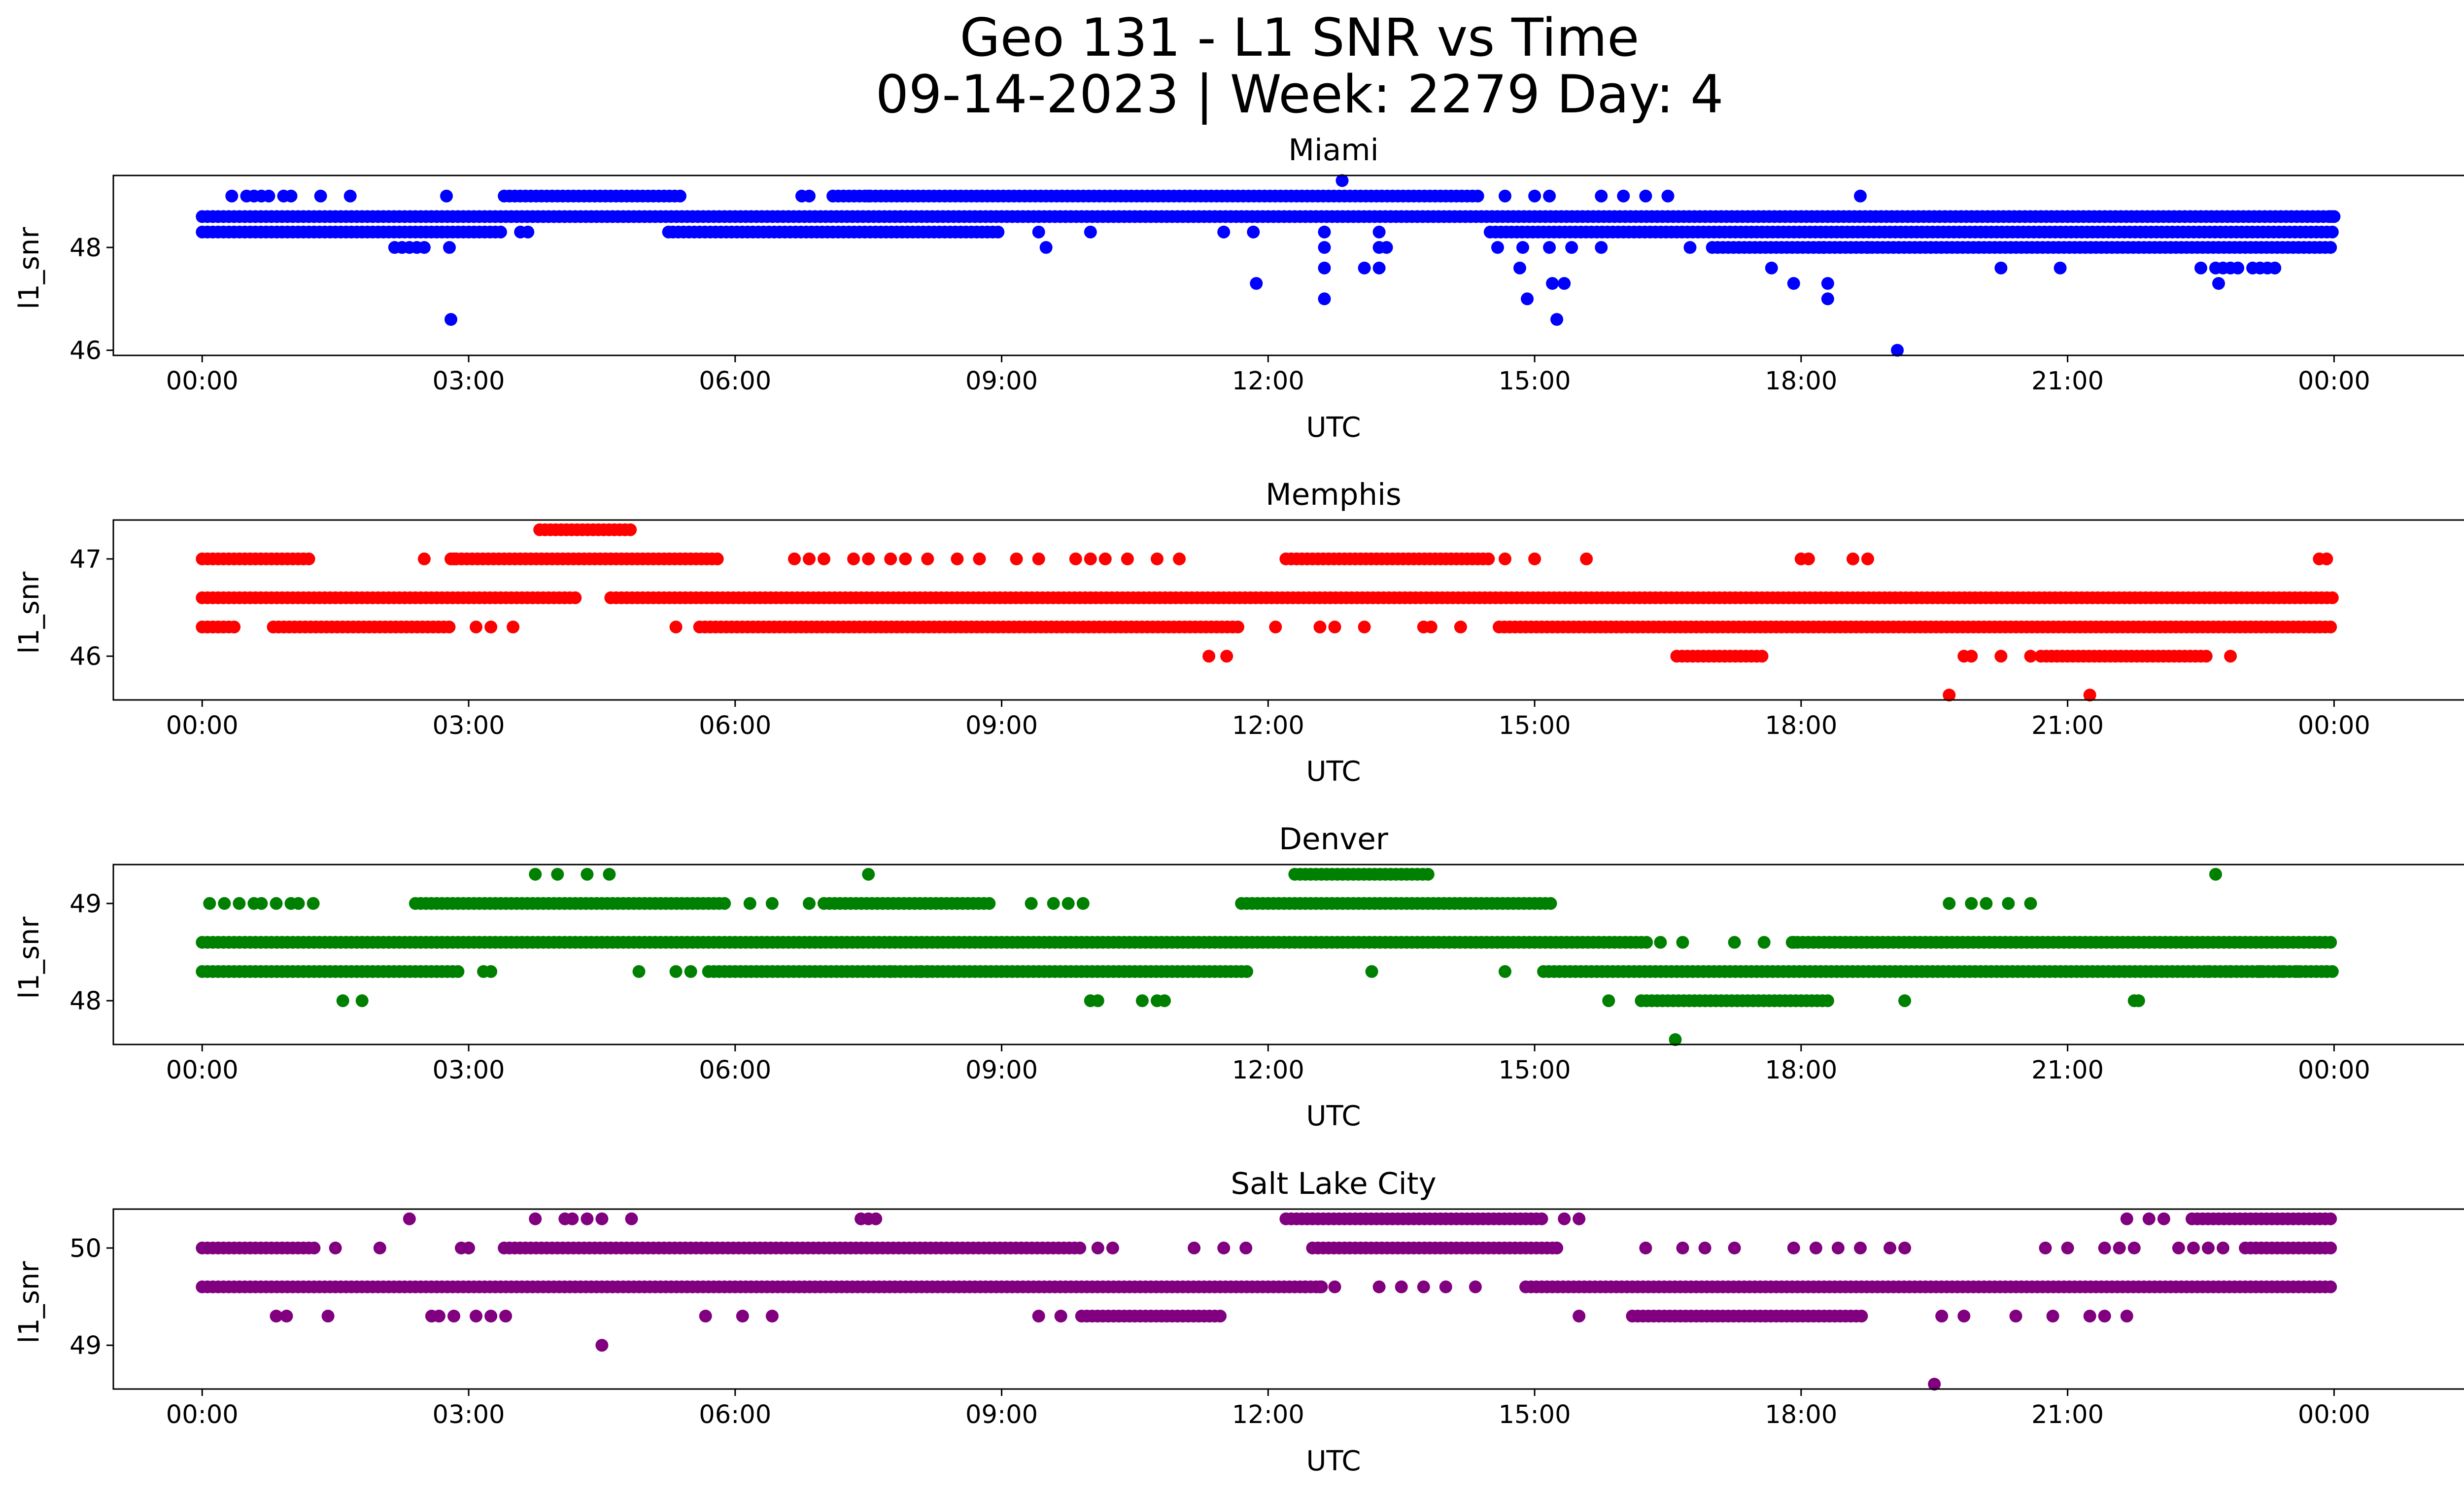 Image resolution: width=2464 pixels, height=1495 pixels. What do you see at coordinates (1001, 381) in the screenshot?
I see `miami-x-tick-label: 09:00` at bounding box center [1001, 381].